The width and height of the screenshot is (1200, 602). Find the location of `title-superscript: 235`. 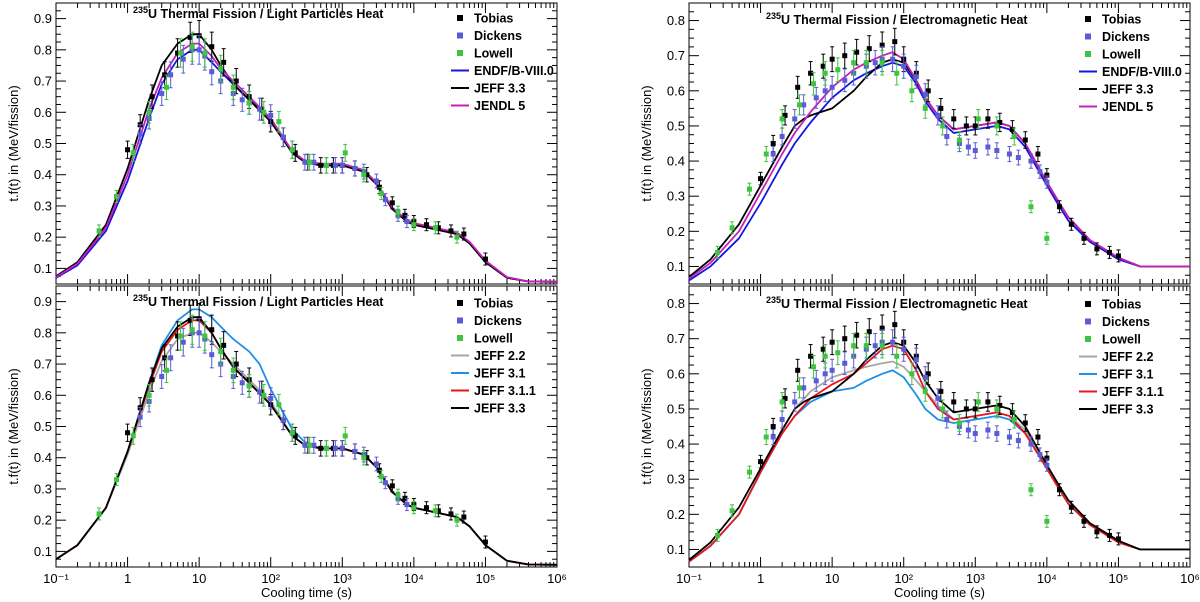

title-superscript: 235 is located at coordinates (773, 300).